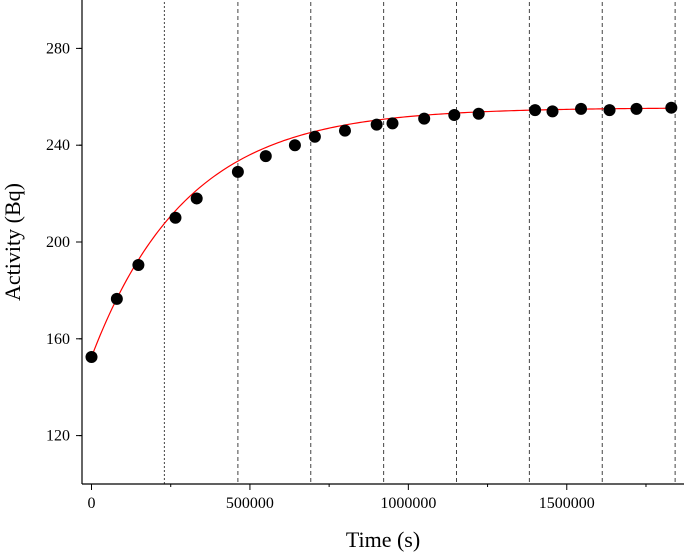  Describe the element at coordinates (58, 339) in the screenshot. I see `y-tick-label: 160` at that location.